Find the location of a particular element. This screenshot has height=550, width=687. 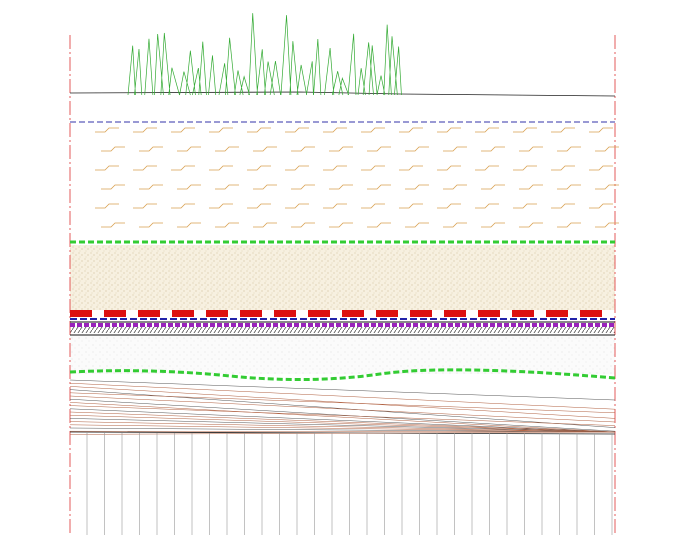

hatch-layer is located at coordinates (342, 330).